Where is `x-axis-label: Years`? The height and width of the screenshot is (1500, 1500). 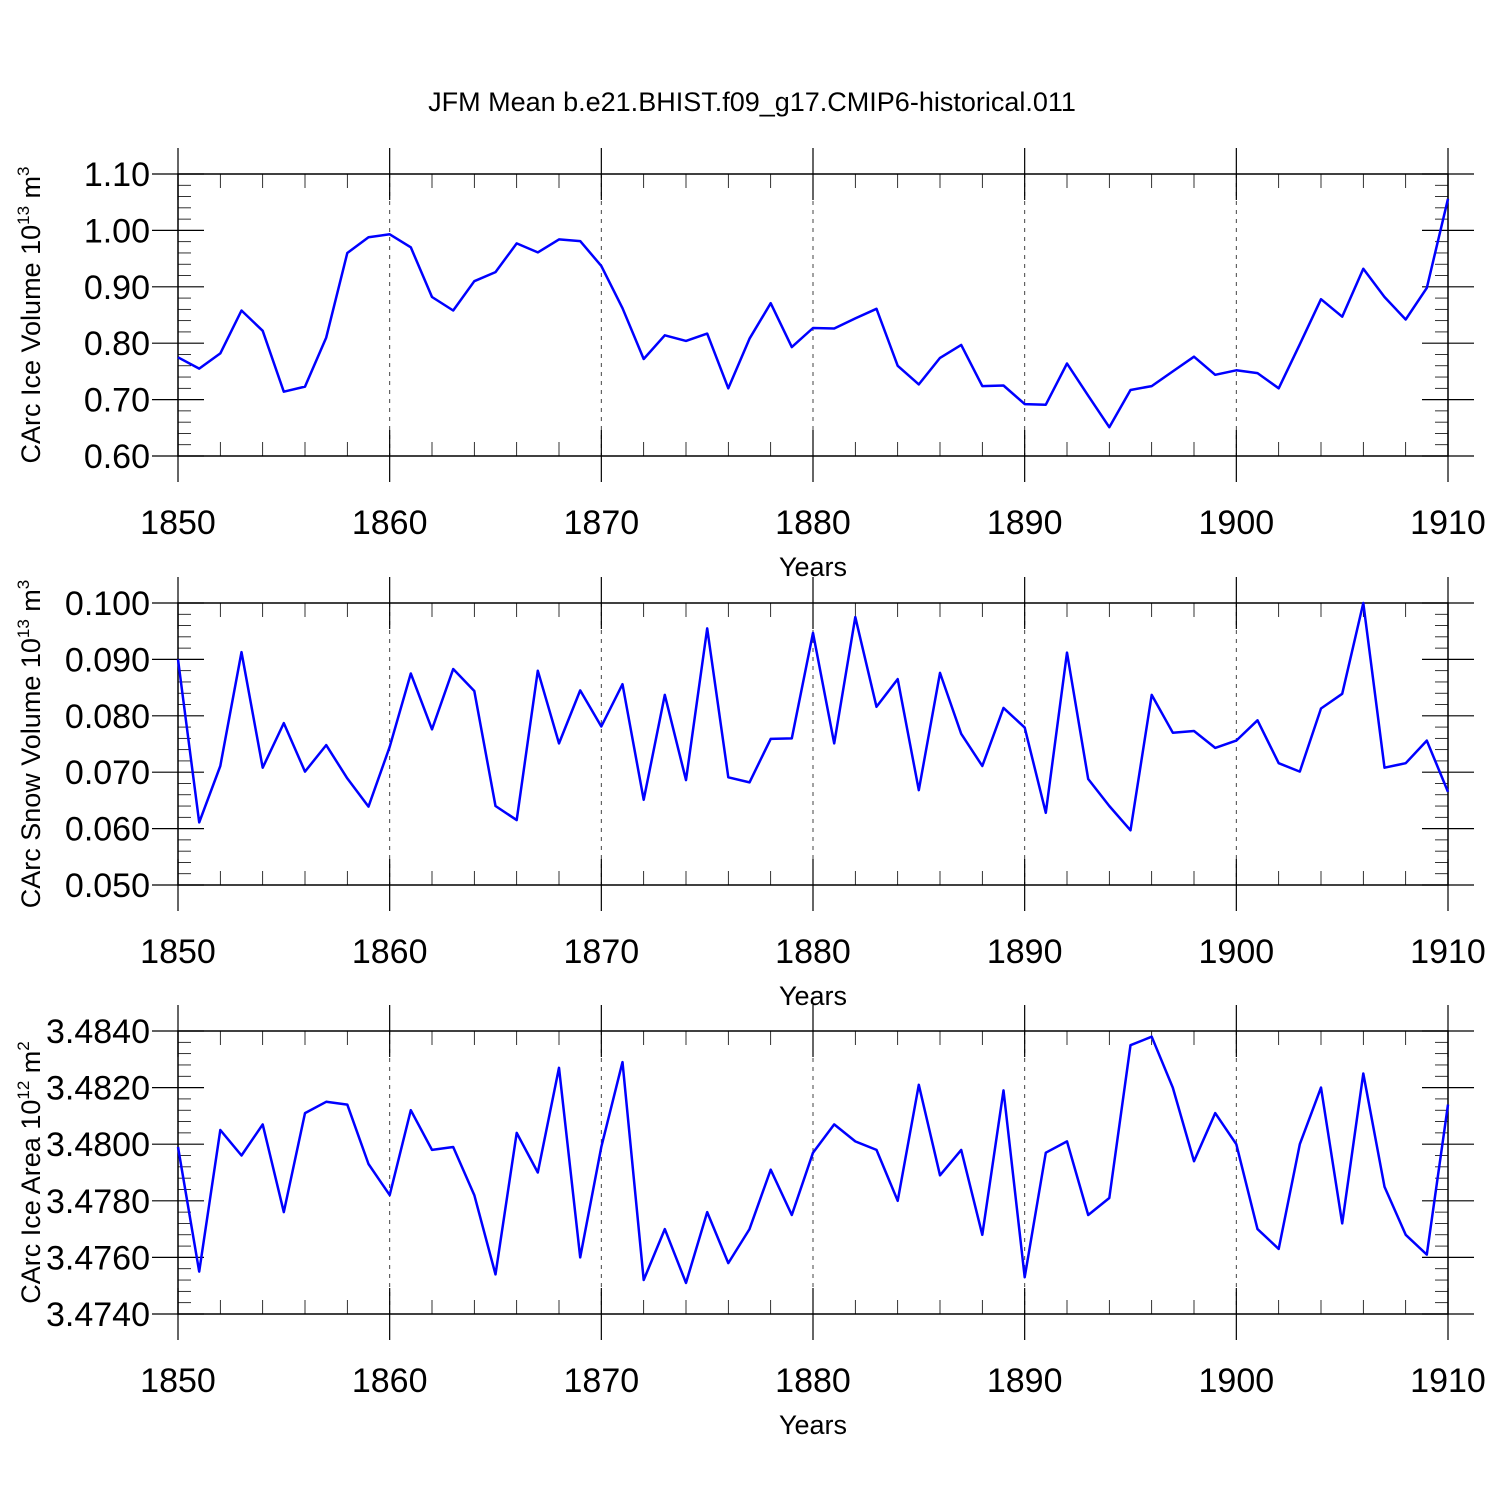 x-axis-label: Years is located at coordinates (813, 1425).